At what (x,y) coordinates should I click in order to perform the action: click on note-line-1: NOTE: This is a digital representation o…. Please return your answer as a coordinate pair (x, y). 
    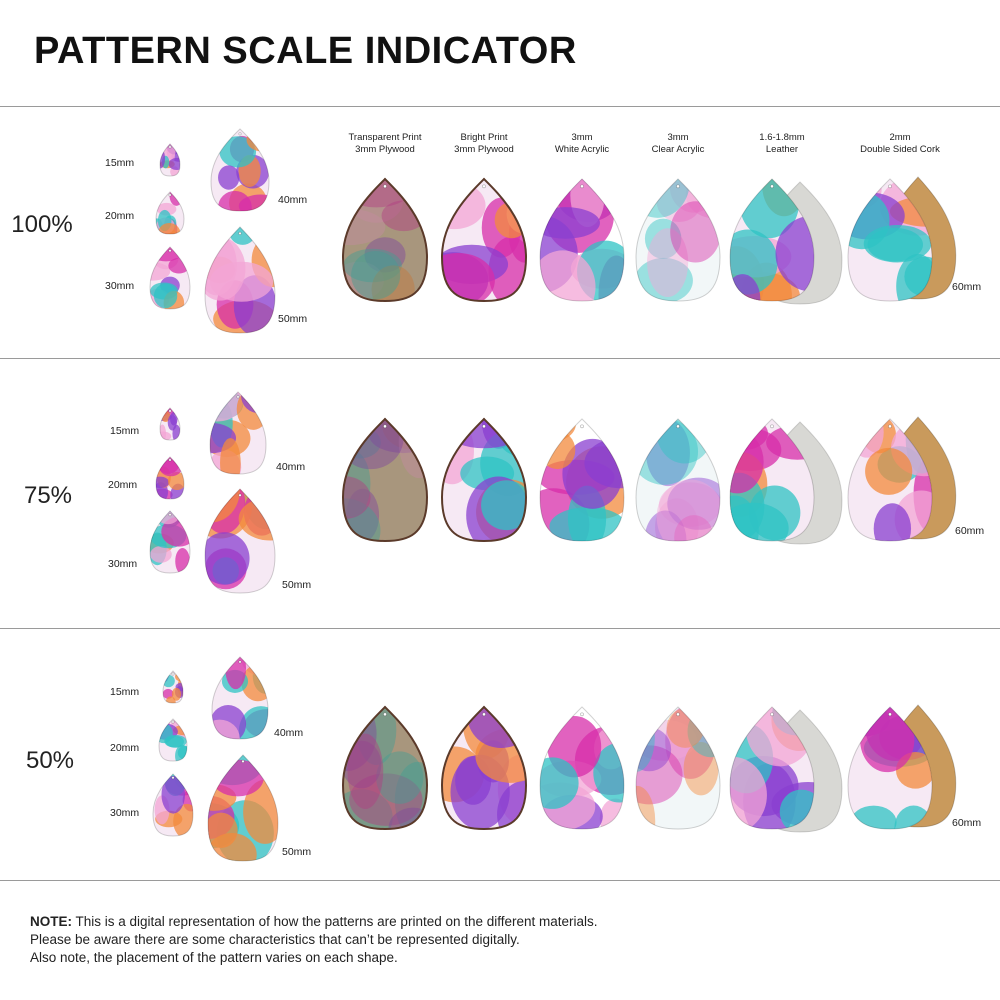
    Looking at the image, I should click on (314, 921).